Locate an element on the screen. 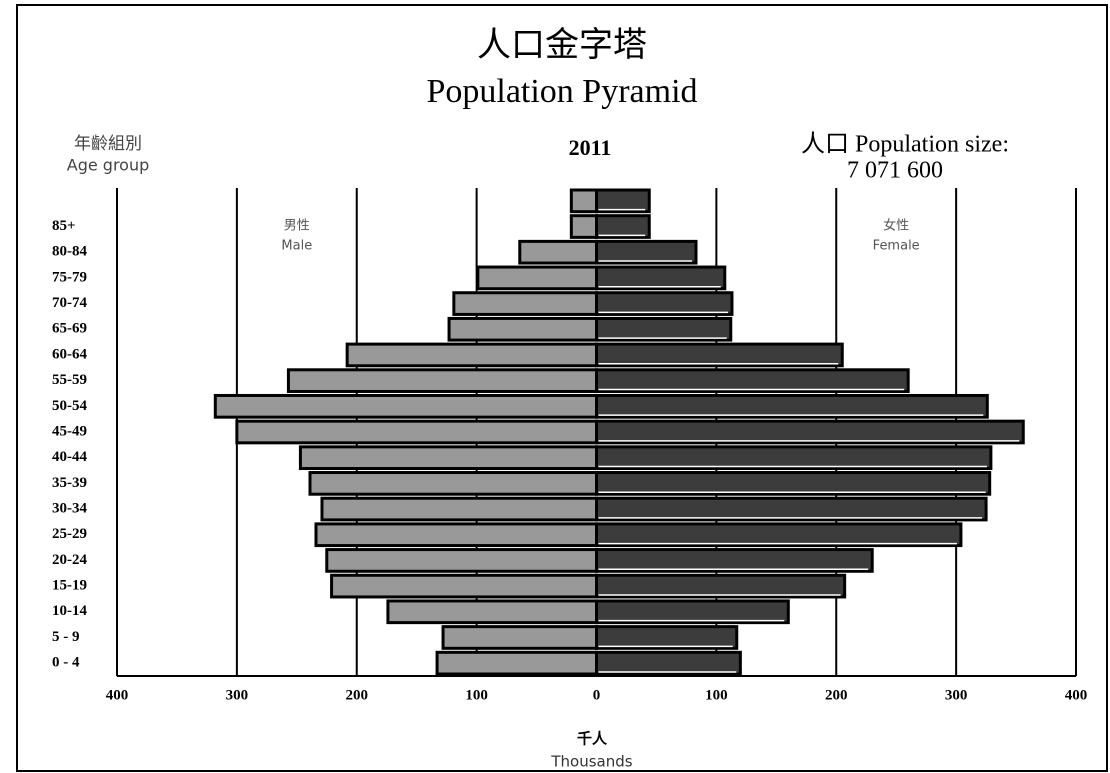  year: 2011 is located at coordinates (590, 147).